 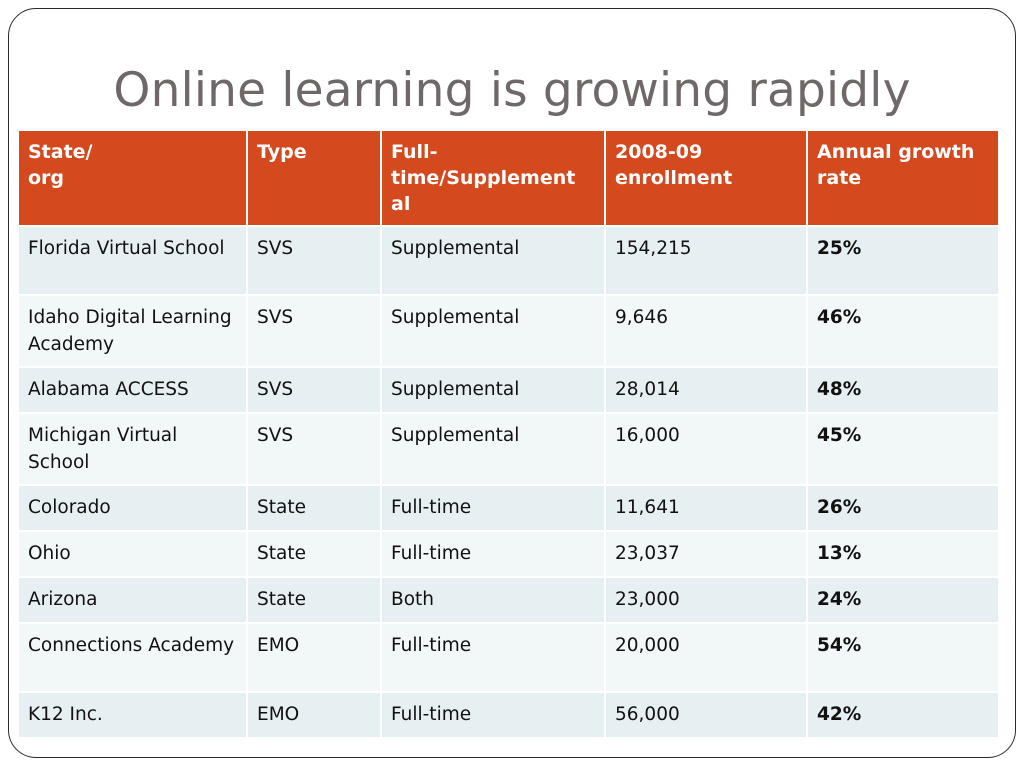 What do you see at coordinates (132, 449) in the screenshot?
I see `cell-org: Michigan Virtual School` at bounding box center [132, 449].